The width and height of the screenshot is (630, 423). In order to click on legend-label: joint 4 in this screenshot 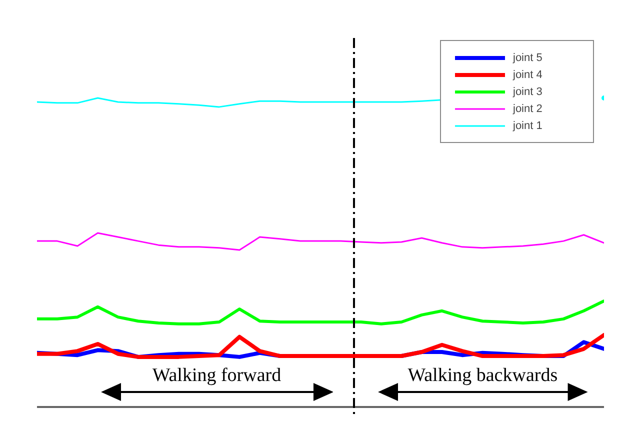, I will do `click(527, 74)`.